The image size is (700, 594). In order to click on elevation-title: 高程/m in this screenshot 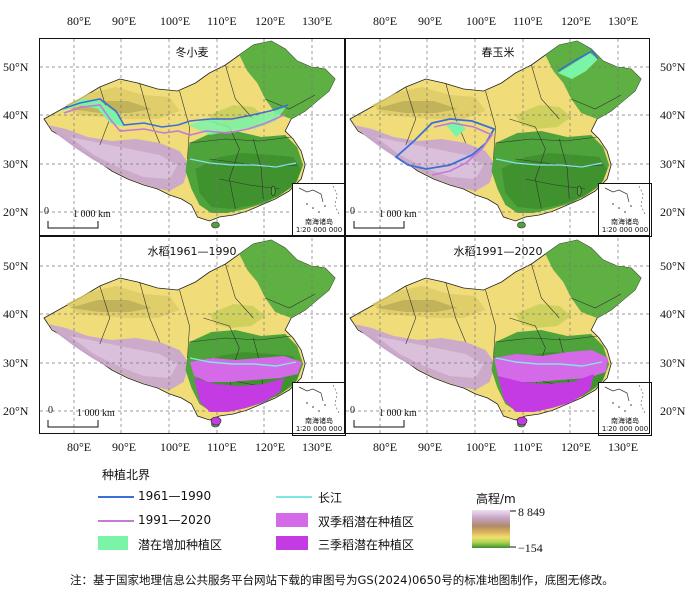, I will do `click(496, 499)`.